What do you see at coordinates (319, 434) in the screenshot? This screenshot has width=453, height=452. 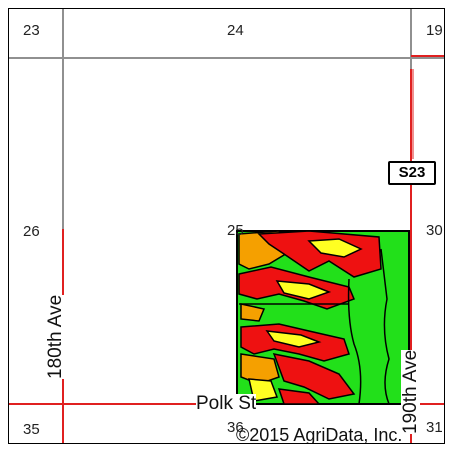 I see `copyright-credit: ©2015 AgriData, Inc.` at bounding box center [319, 434].